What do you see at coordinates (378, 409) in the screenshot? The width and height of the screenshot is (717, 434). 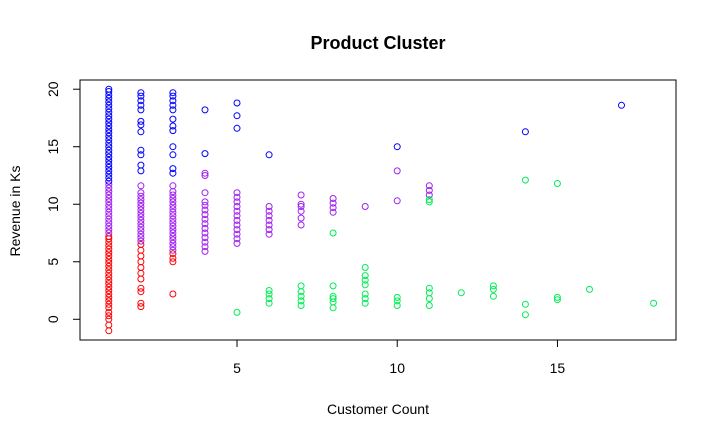 I see `x-axis-label: Customer Count` at bounding box center [378, 409].